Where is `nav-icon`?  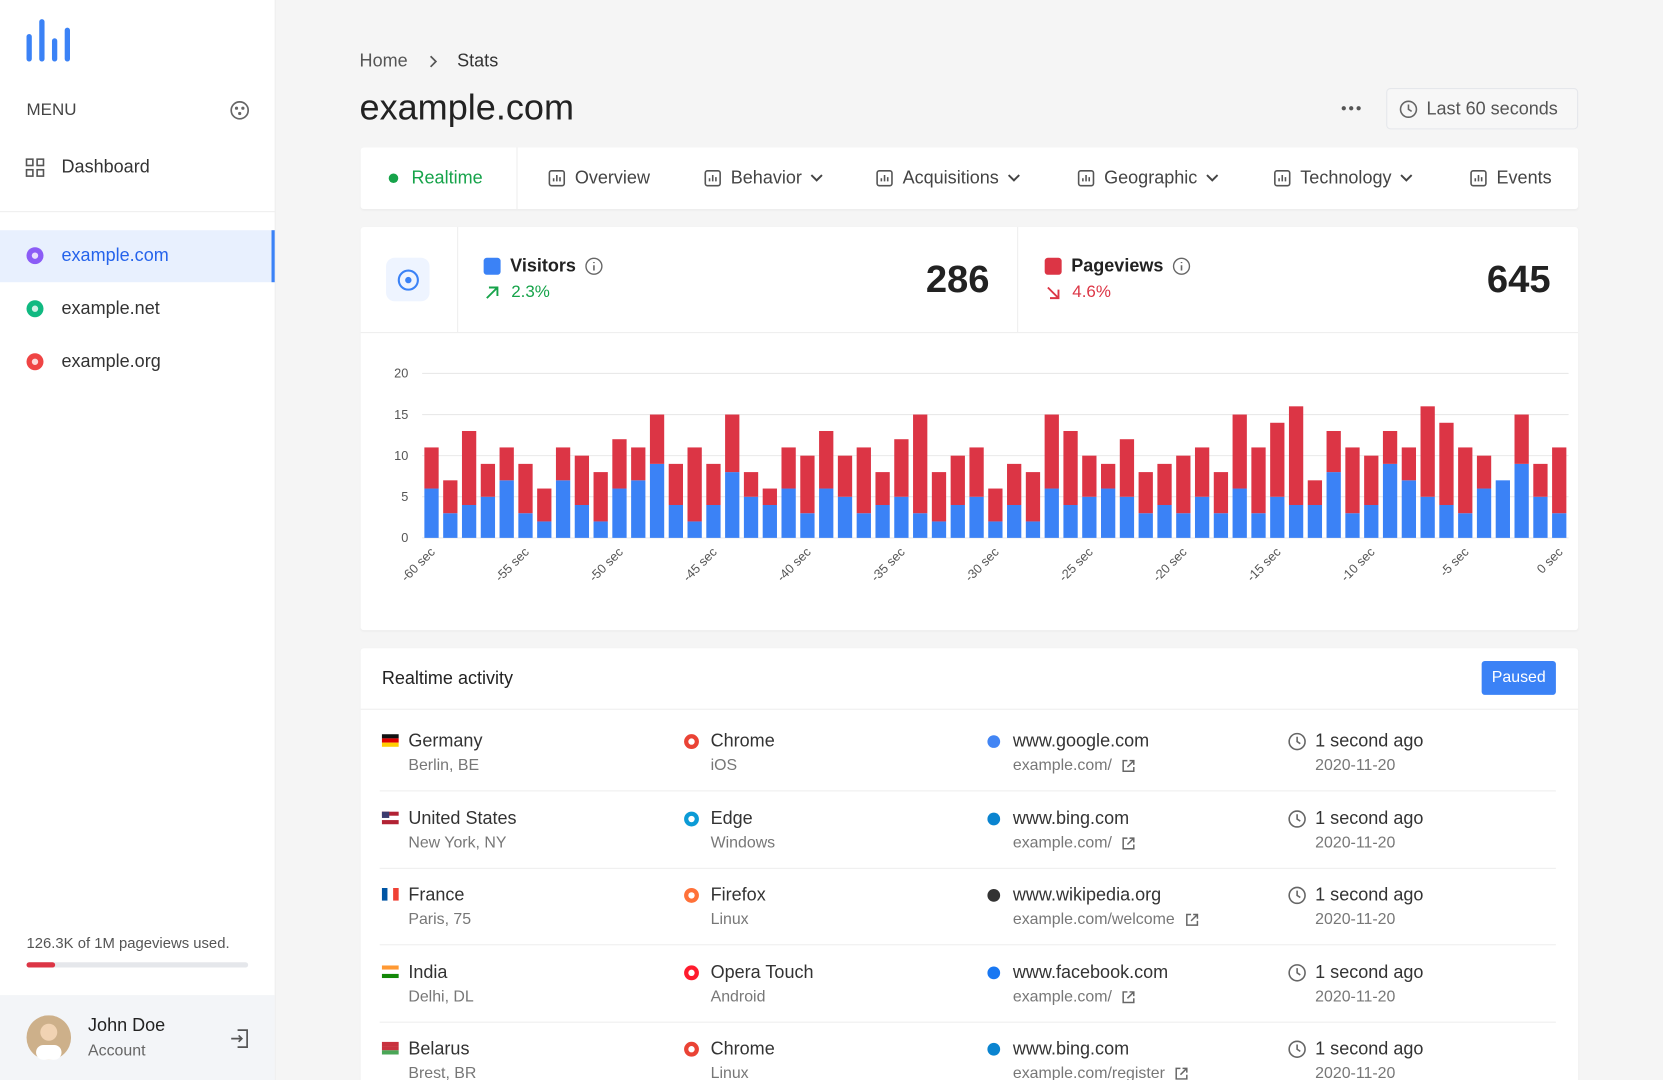 nav-icon is located at coordinates (35, 167).